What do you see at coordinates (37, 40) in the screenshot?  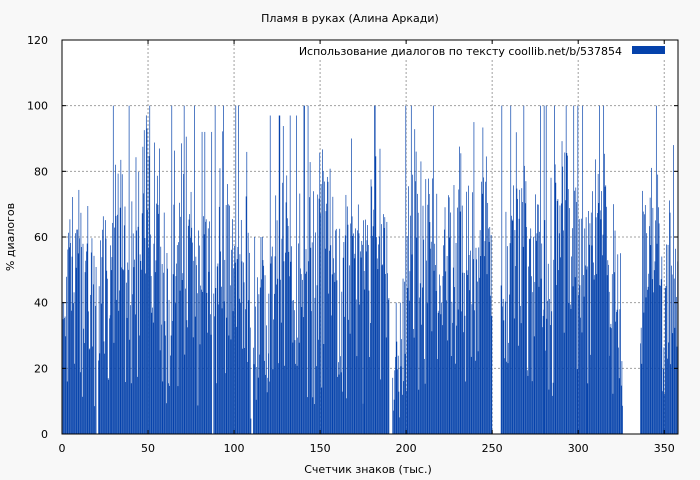 I see `y-tick-label: 120` at bounding box center [37, 40].